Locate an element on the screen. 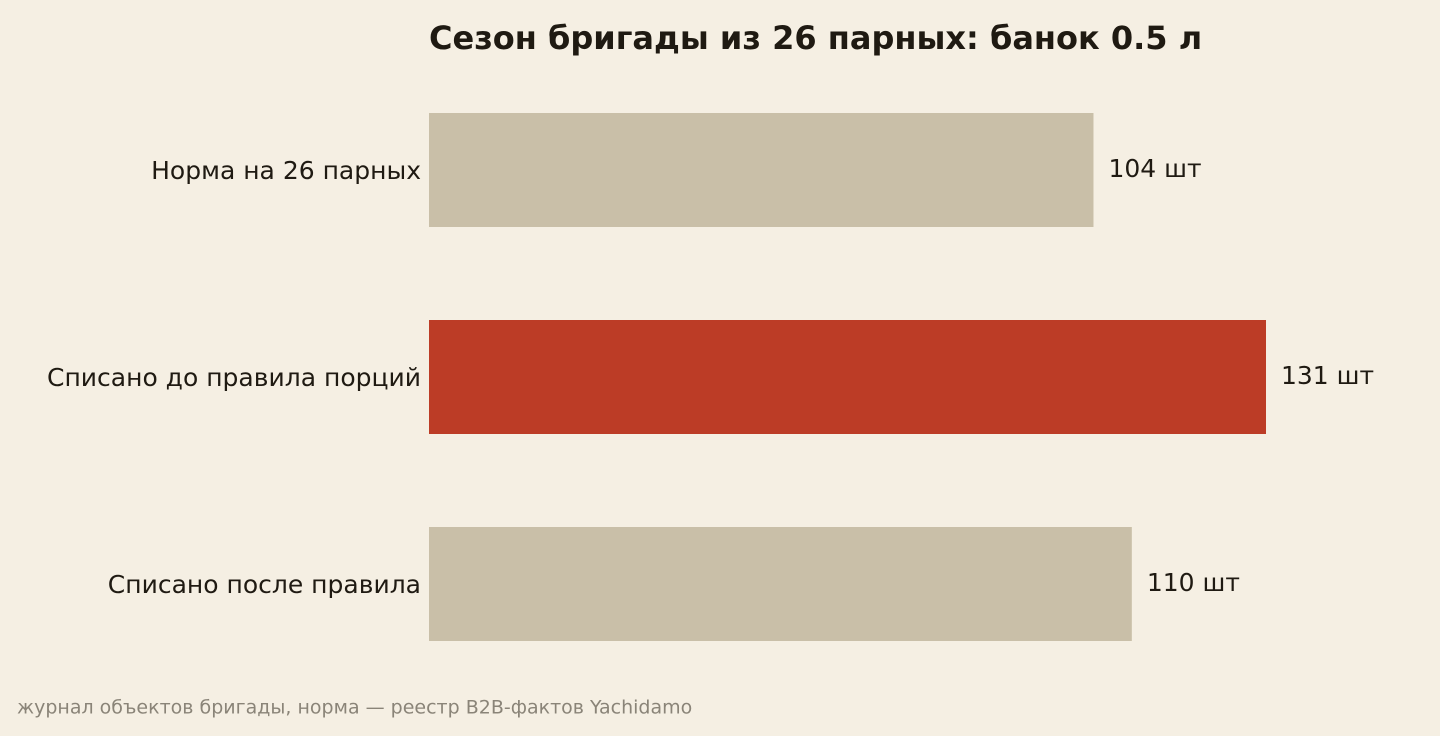 The image size is (1440, 736). y-tick-label: Норма на 26 парных is located at coordinates (286, 170).